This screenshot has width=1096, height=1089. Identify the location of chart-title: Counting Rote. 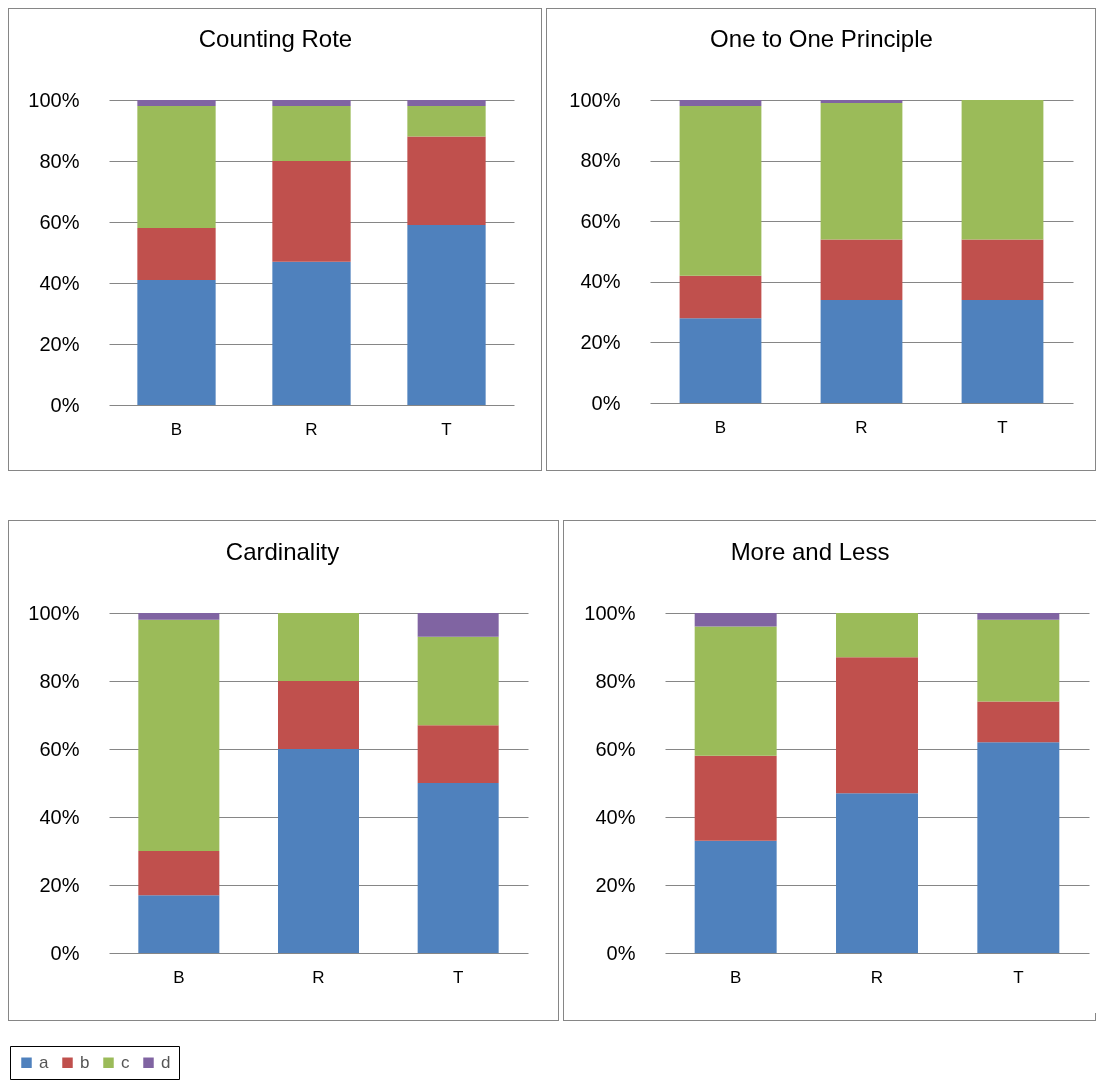
(275, 38).